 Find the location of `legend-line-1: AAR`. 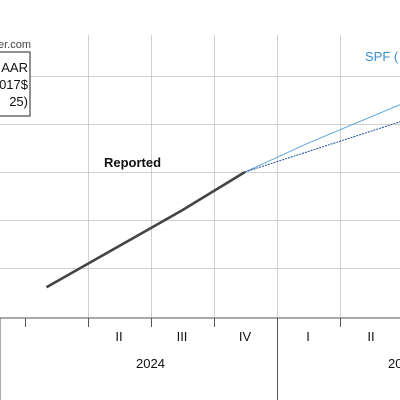

legend-line-1: AAR is located at coordinates (14, 67).